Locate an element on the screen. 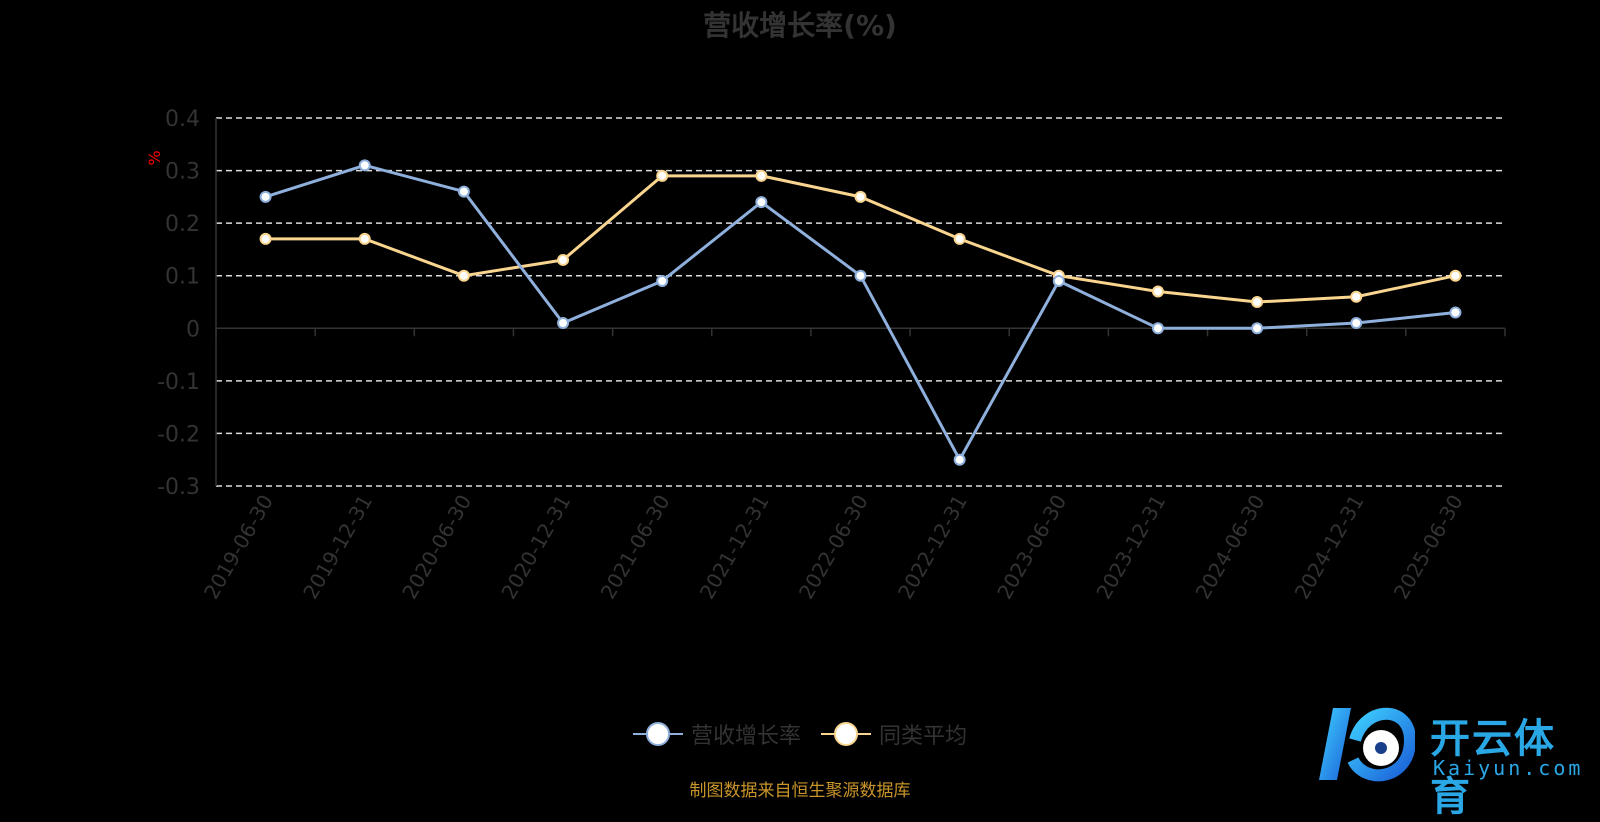 The height and width of the screenshot is (822, 1600). x-tick-label: 2021-12-31 is located at coordinates (734, 547).